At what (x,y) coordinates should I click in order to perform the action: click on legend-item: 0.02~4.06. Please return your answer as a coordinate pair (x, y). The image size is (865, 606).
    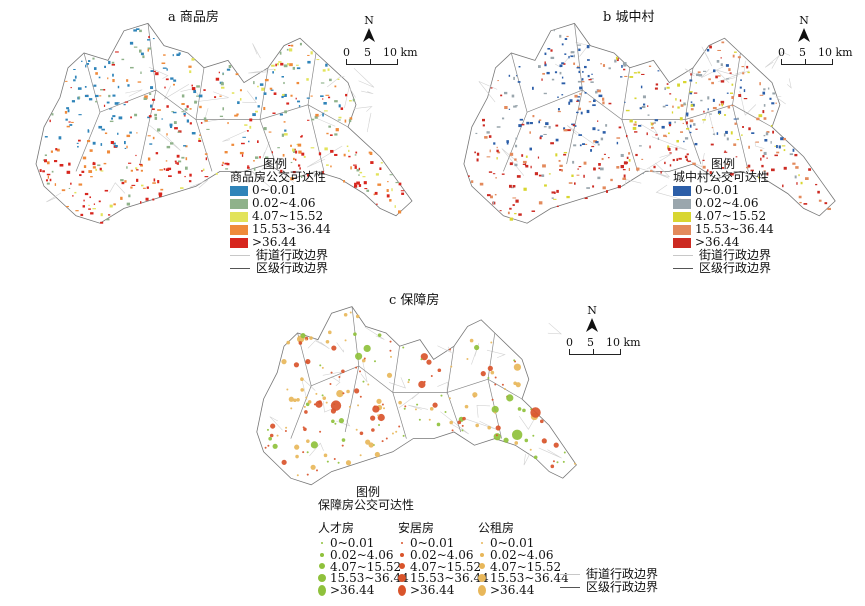
    Looking at the image, I should click on (300, 203).